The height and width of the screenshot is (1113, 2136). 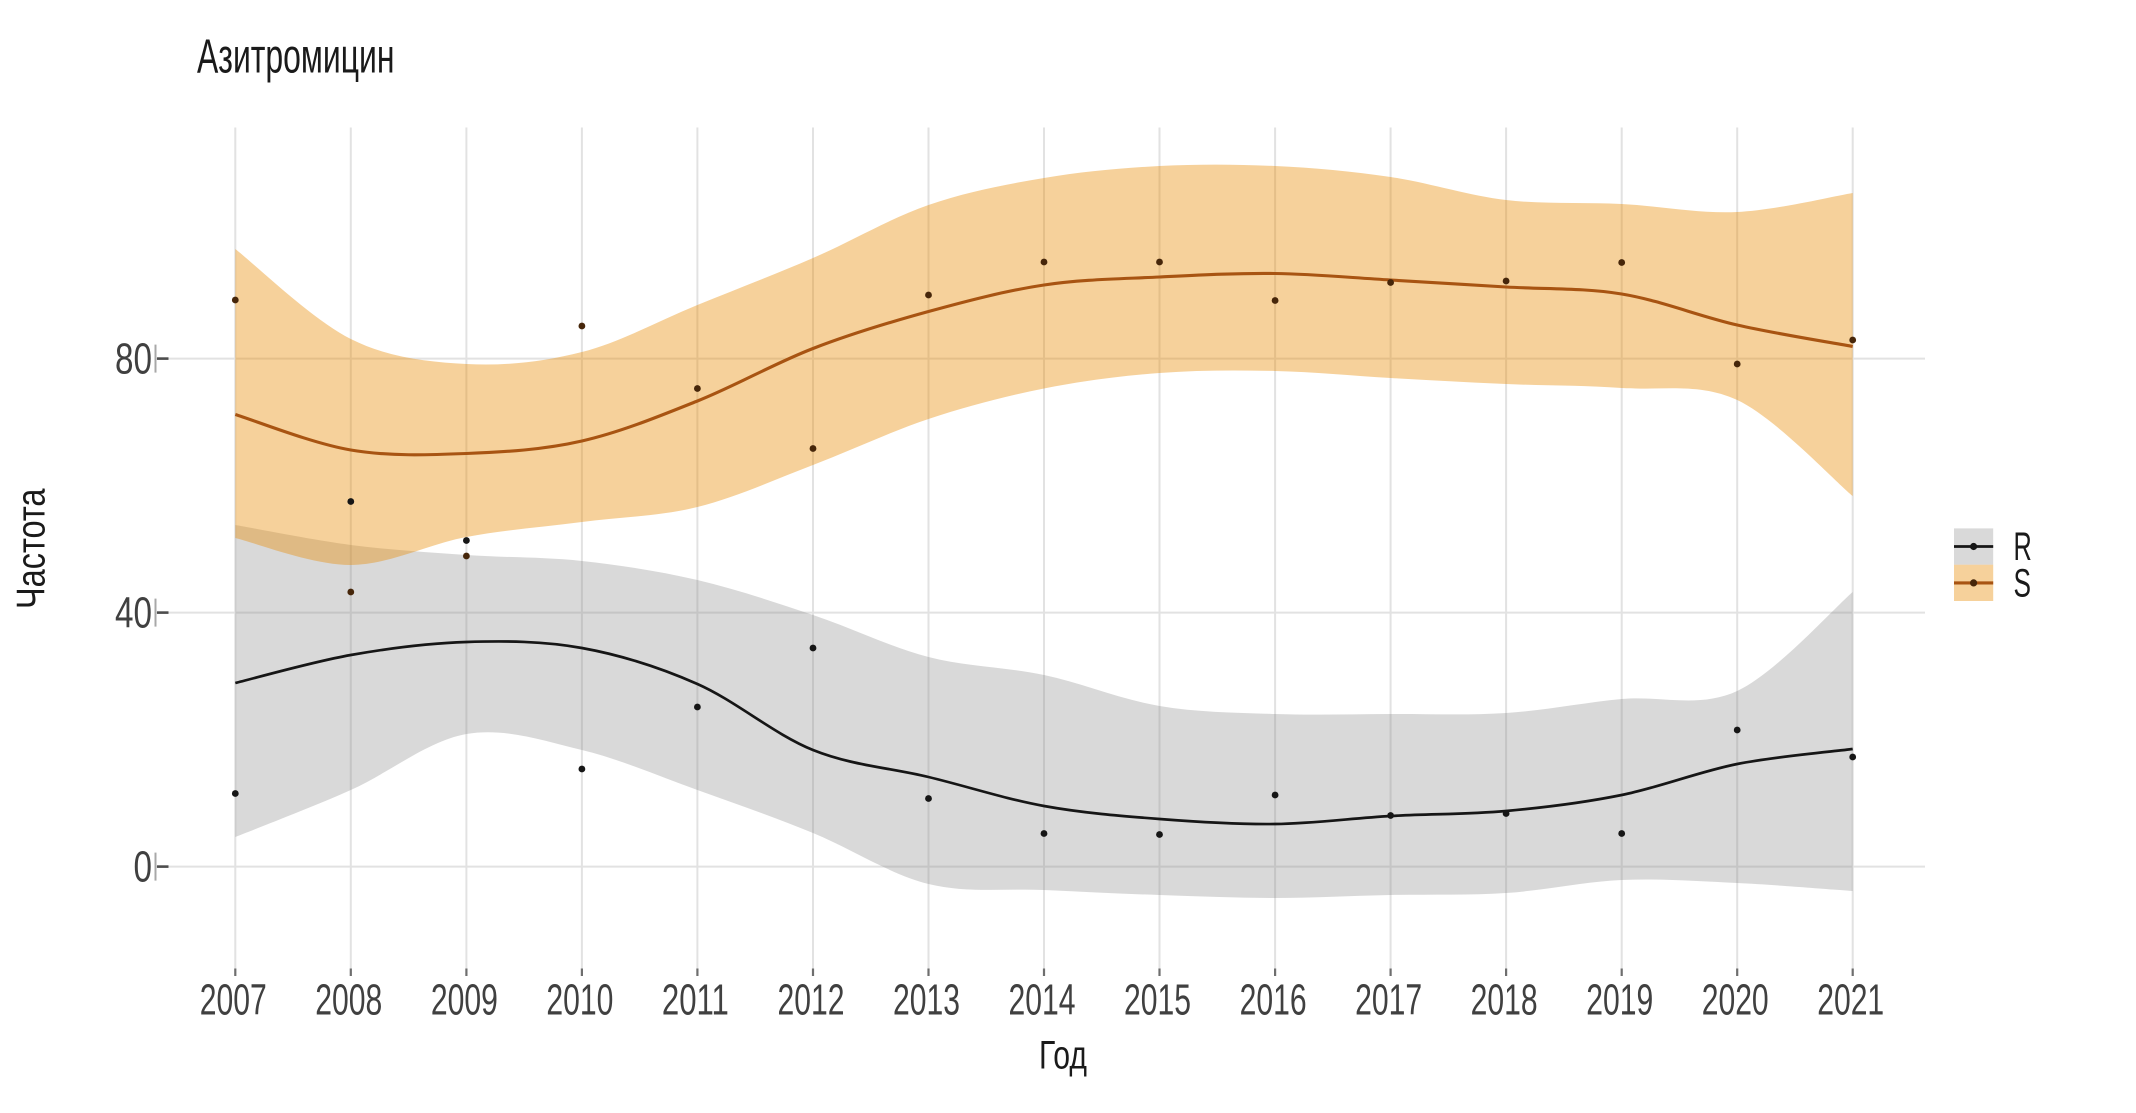 I want to click on svg-text: 40, so click(x=133, y=613).